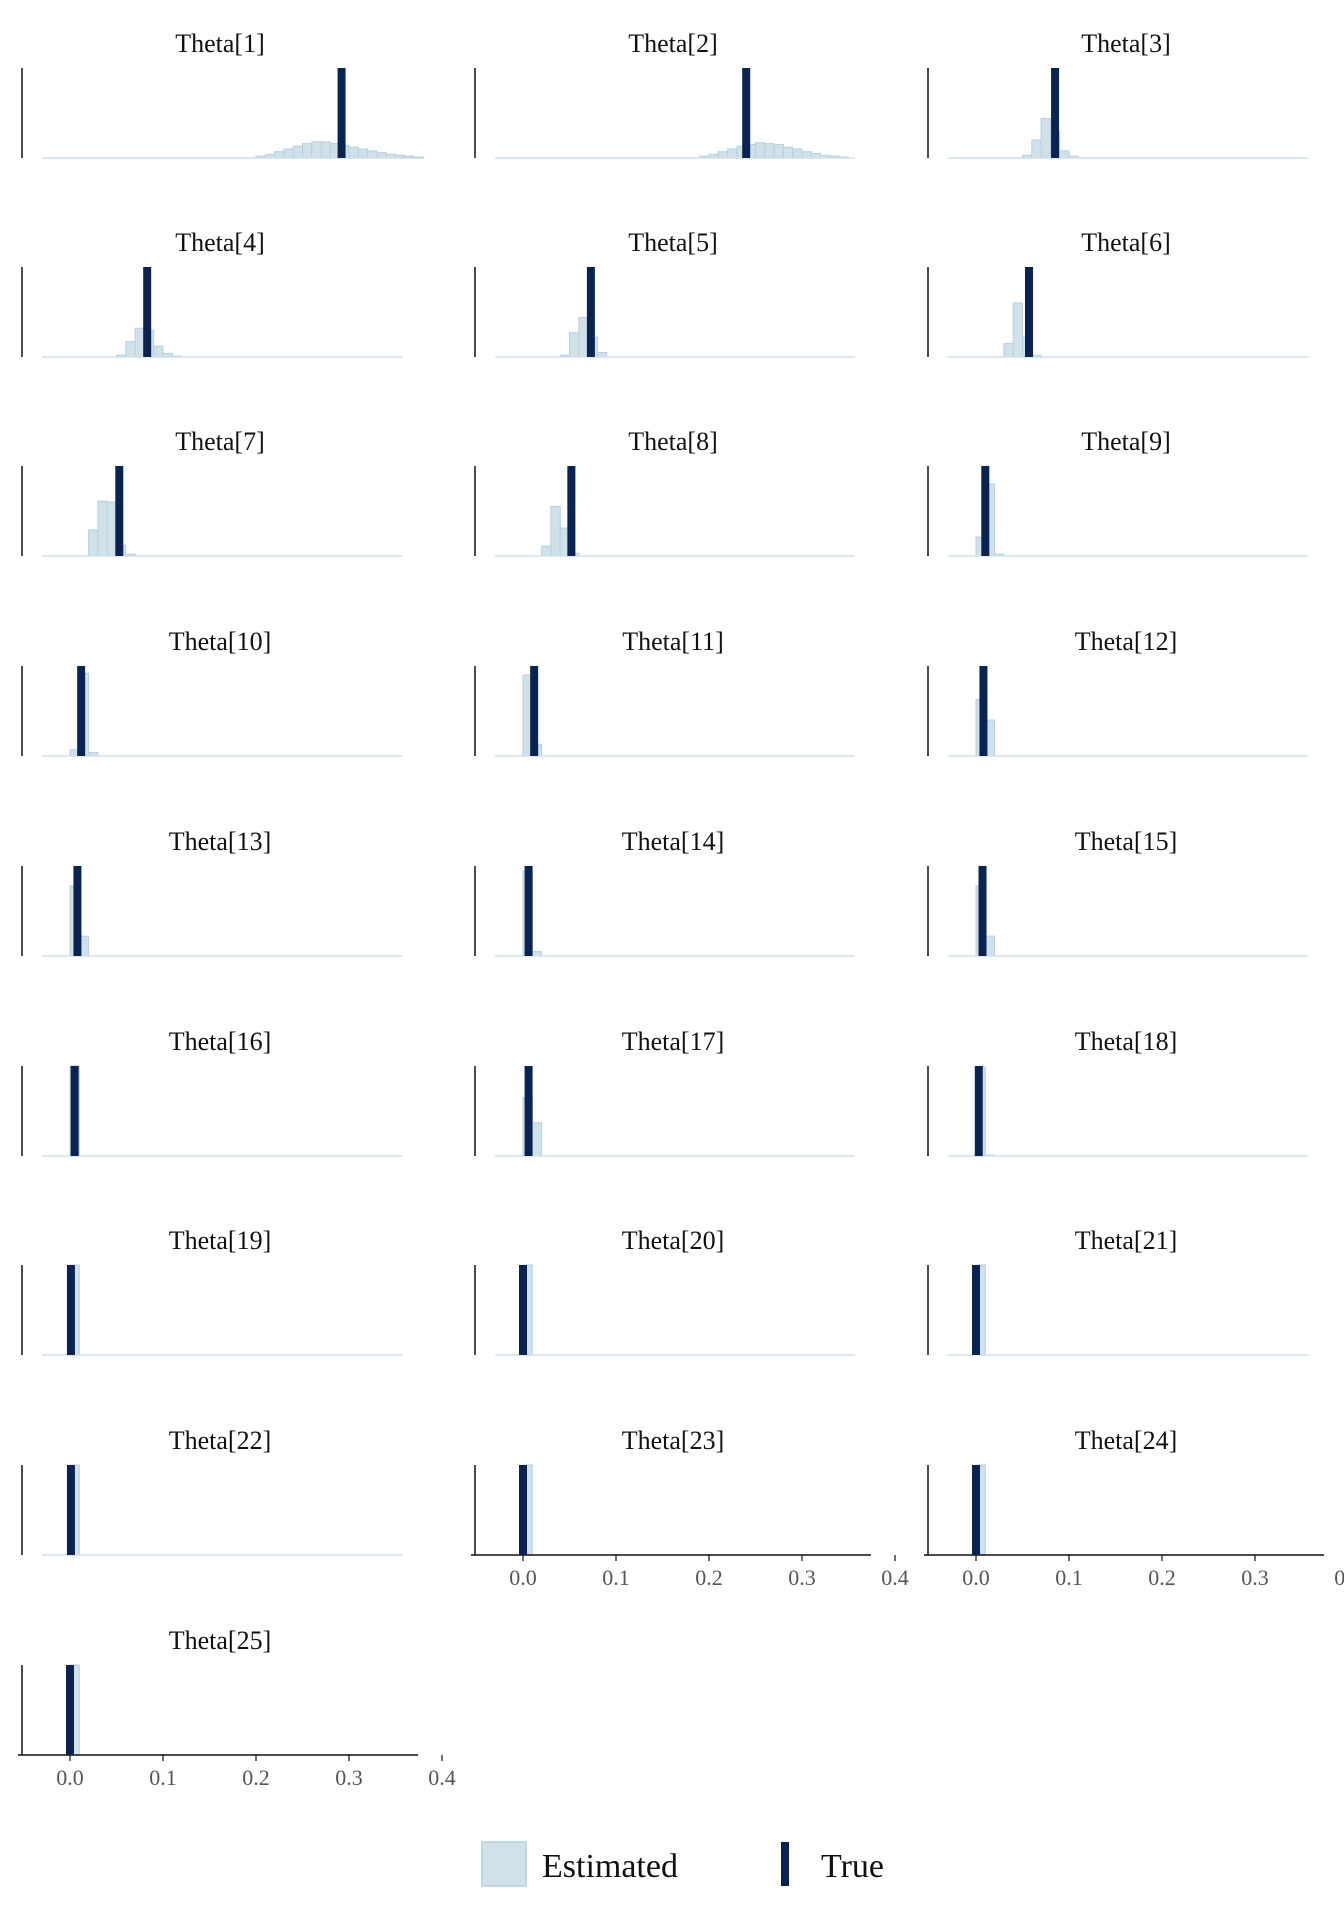 The width and height of the screenshot is (1344, 1920). What do you see at coordinates (785, 1864) in the screenshot?
I see `legend-true-swatch` at bounding box center [785, 1864].